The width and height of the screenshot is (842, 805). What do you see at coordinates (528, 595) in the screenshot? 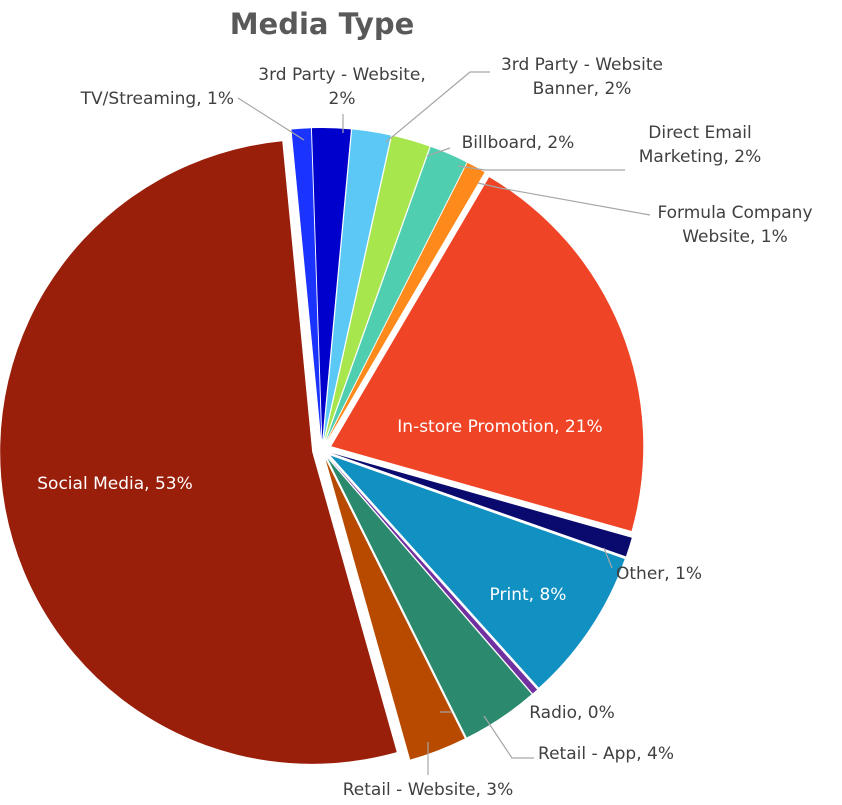
I see `label-print: Print, 8%` at bounding box center [528, 595].